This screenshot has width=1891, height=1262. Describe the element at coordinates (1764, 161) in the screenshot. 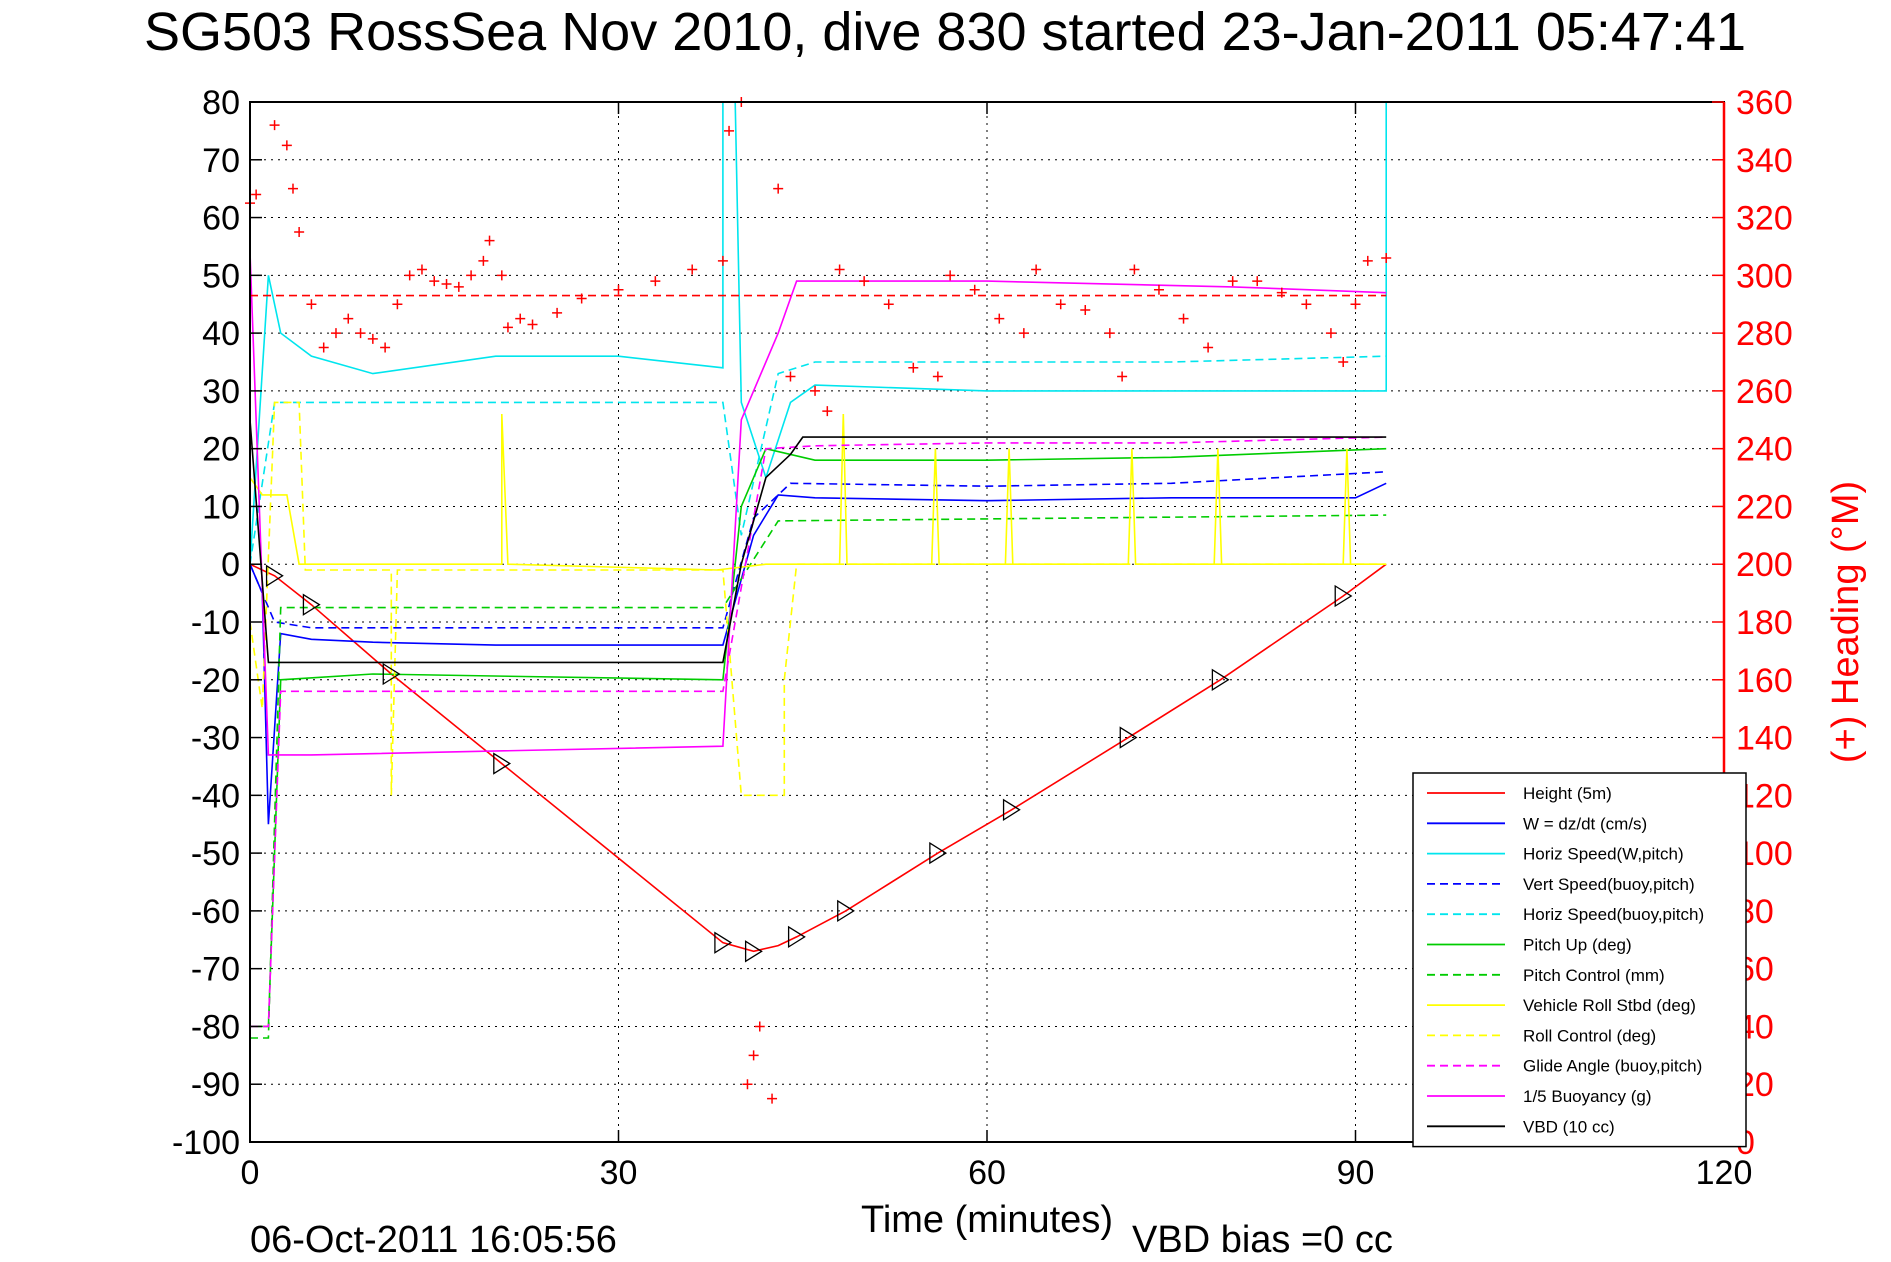

I see `y-right-tick-label: 340` at that location.